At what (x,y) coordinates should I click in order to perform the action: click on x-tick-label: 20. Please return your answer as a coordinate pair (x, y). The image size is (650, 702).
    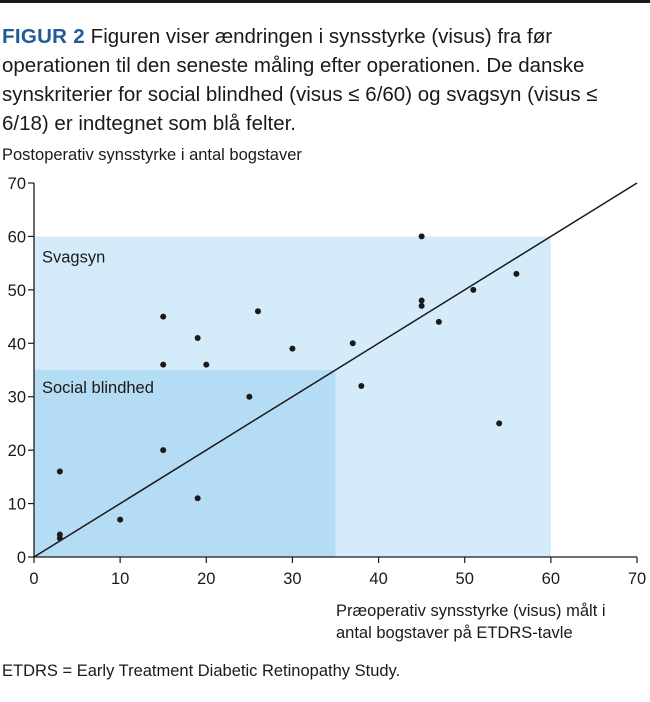
    Looking at the image, I should click on (206, 579).